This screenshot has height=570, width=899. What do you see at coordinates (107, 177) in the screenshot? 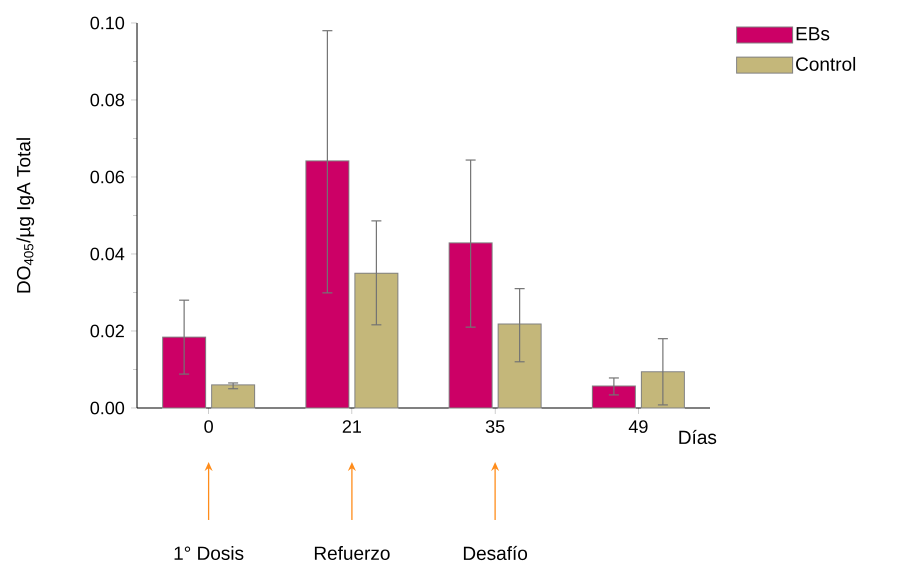
I see `y-tick-label: 0.06` at bounding box center [107, 177].